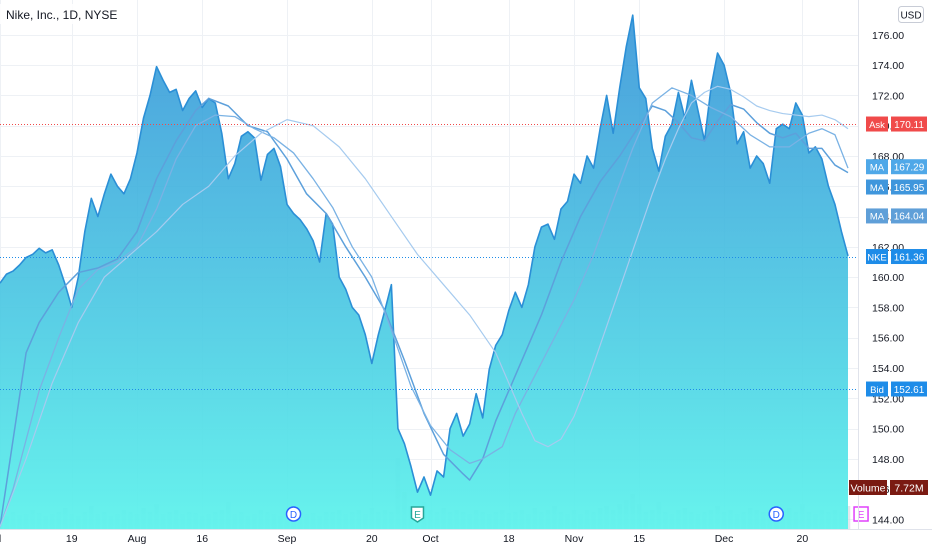  Describe the element at coordinates (574, 539) in the screenshot. I see `time-tick-label: Nov` at that location.